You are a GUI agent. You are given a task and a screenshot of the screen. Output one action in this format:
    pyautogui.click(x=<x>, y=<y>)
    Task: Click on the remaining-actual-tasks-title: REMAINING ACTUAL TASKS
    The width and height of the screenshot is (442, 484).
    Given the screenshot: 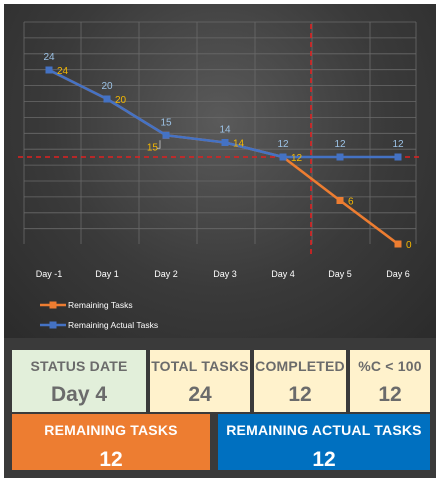 What is the action you would take?
    pyautogui.click(x=324, y=430)
    